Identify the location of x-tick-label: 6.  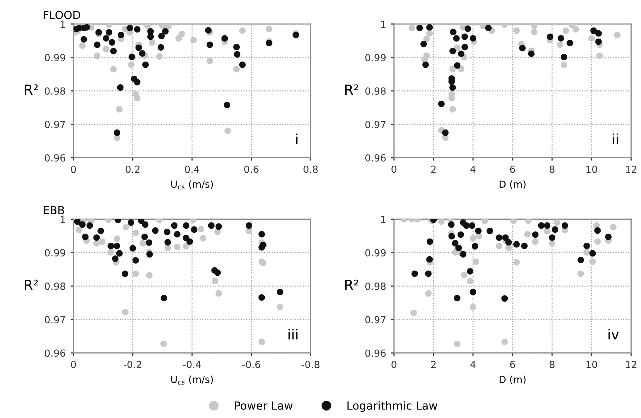
(513, 170).